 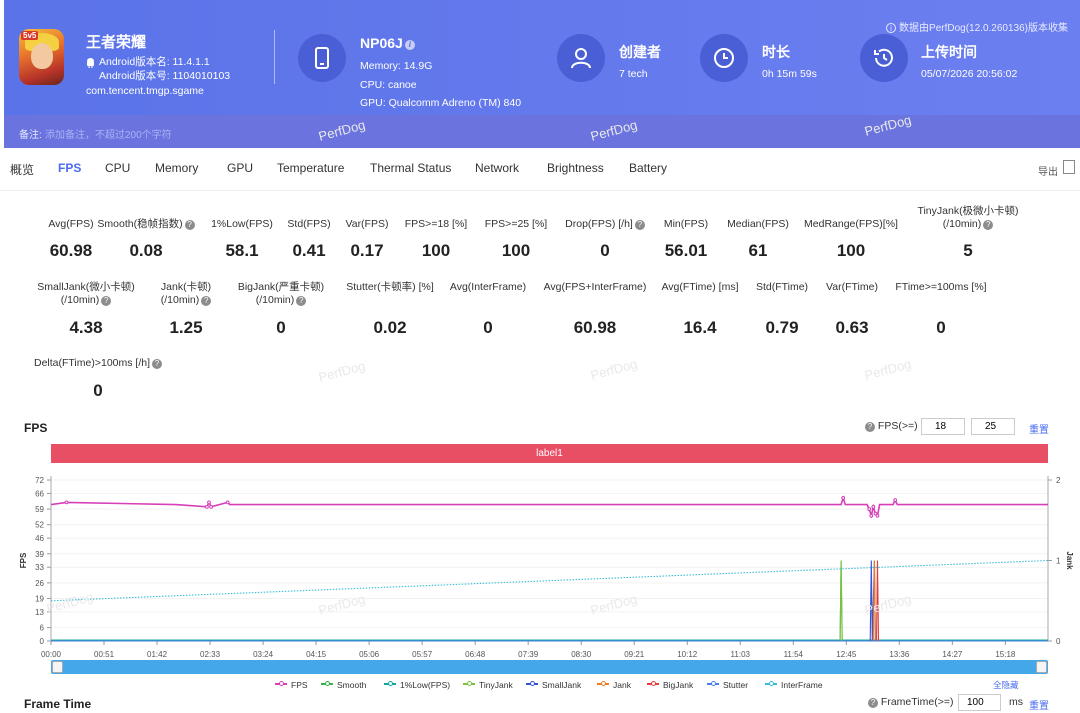 What do you see at coordinates (542, 131) in the screenshot?
I see `note-bar: 备注: 添加备注，不超过200个字符` at bounding box center [542, 131].